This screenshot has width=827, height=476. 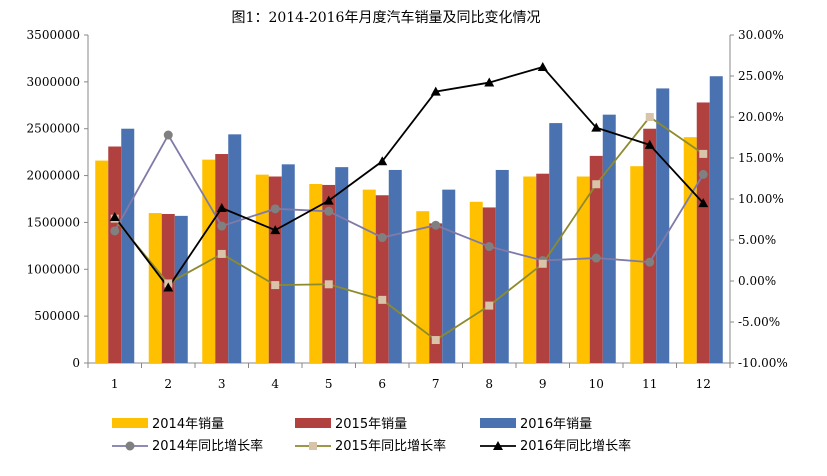 I want to click on y-left-tick-label: 3000000, so click(x=53, y=82).